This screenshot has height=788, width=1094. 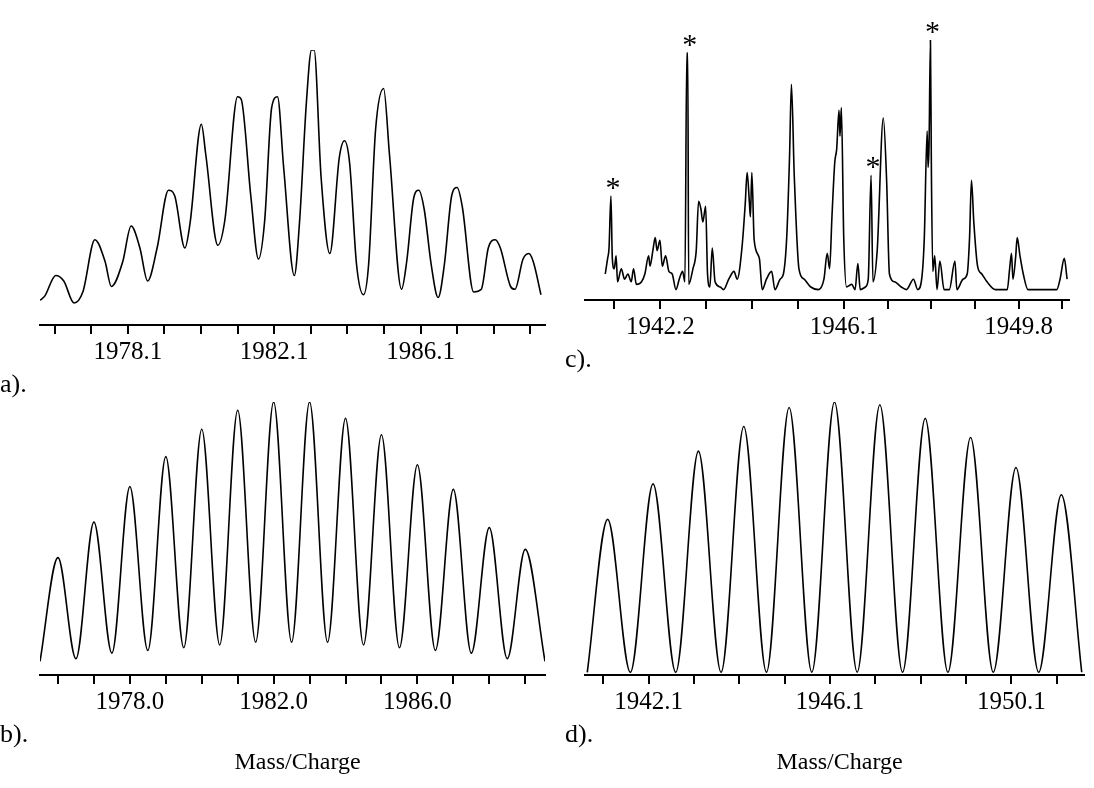 I want to click on text: b)., so click(x=15, y=733).